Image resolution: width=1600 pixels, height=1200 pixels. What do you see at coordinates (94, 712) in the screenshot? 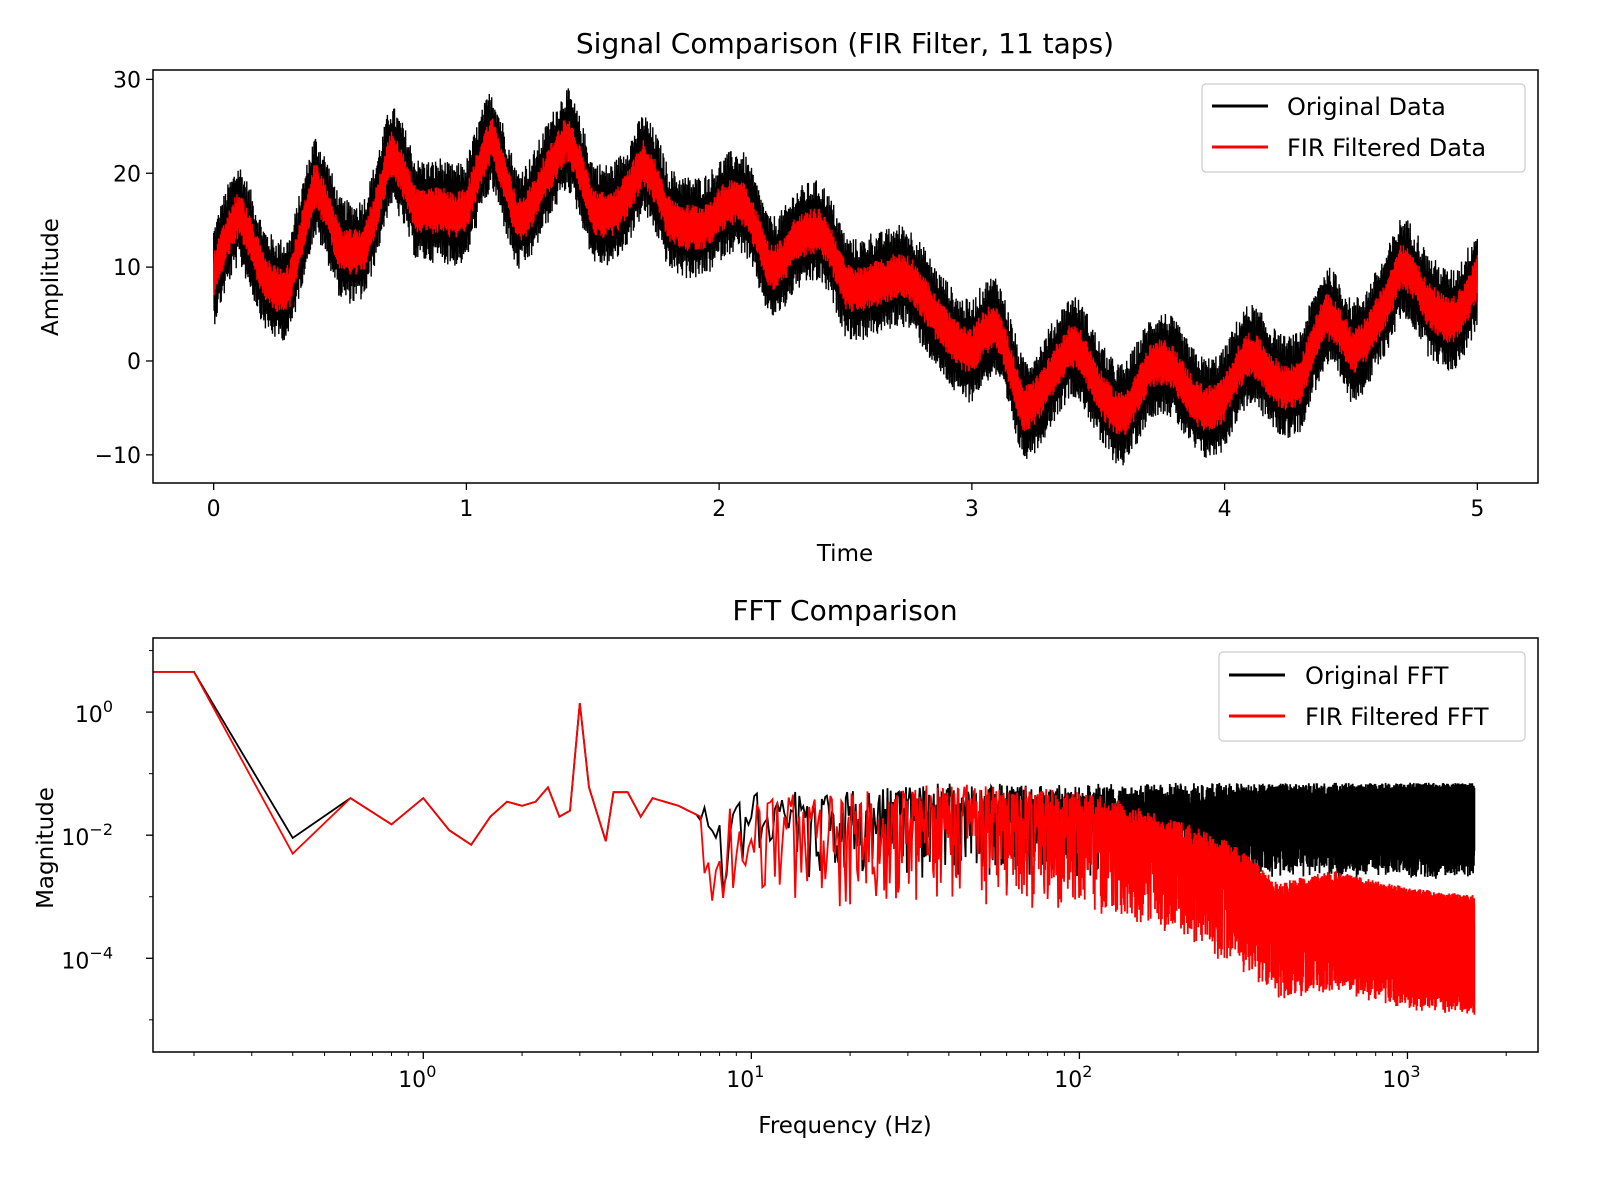
I see `y-tick-label: 10⁰` at bounding box center [94, 712].